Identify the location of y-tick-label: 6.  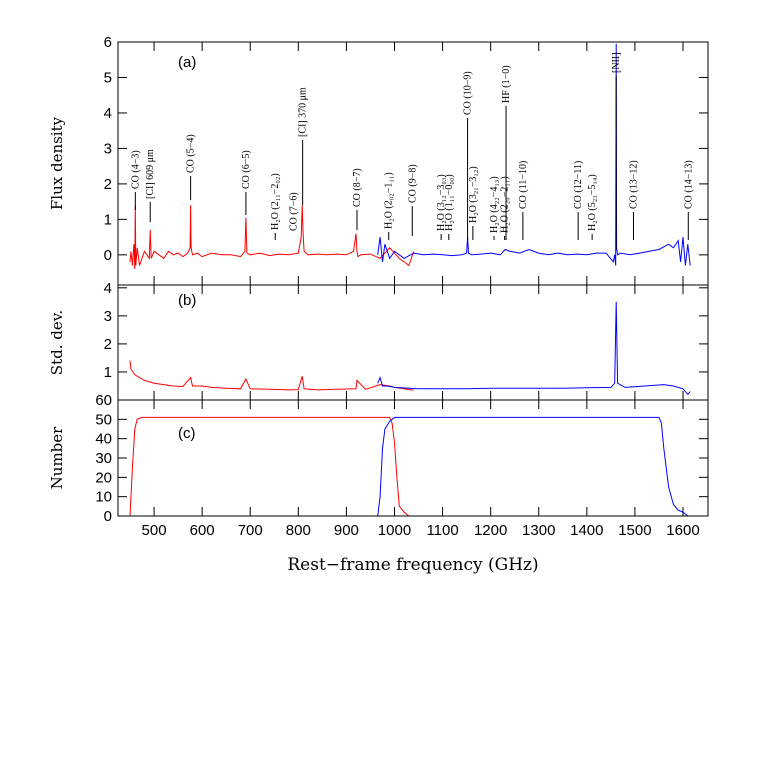
(108, 42).